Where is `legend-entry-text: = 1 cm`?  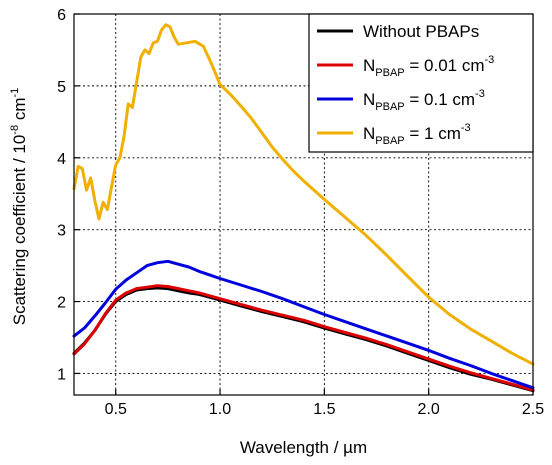
legend-entry-text: = 1 cm is located at coordinates (433, 133).